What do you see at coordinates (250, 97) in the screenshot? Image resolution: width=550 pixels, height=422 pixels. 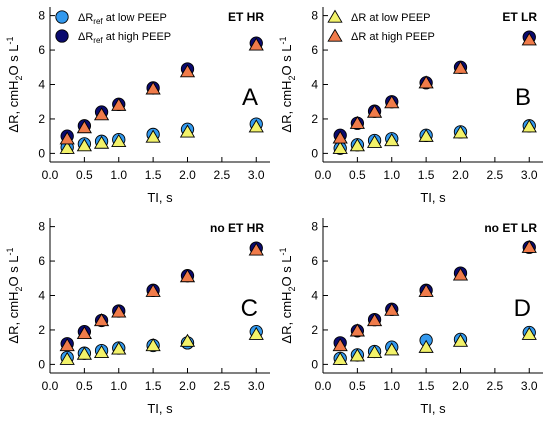 I see `panel-letter: A` at bounding box center [250, 97].